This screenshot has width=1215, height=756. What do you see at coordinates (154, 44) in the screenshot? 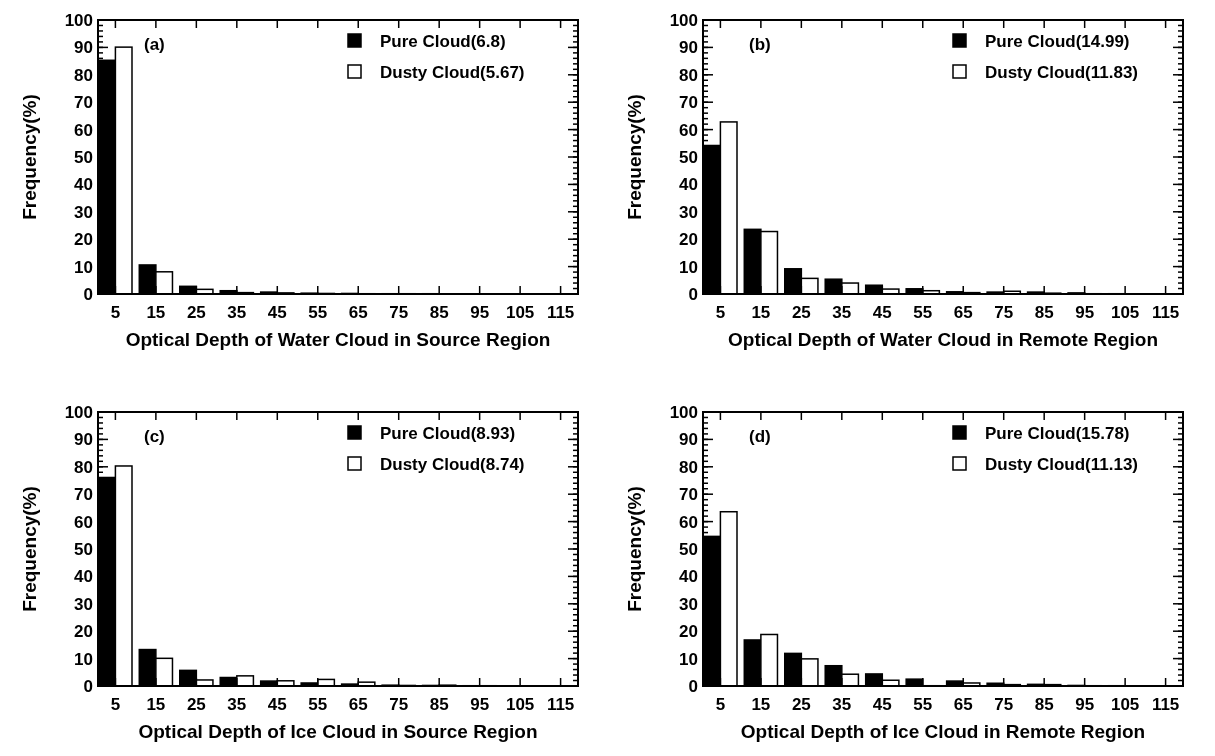
I see `annotation: (a)` at bounding box center [154, 44].